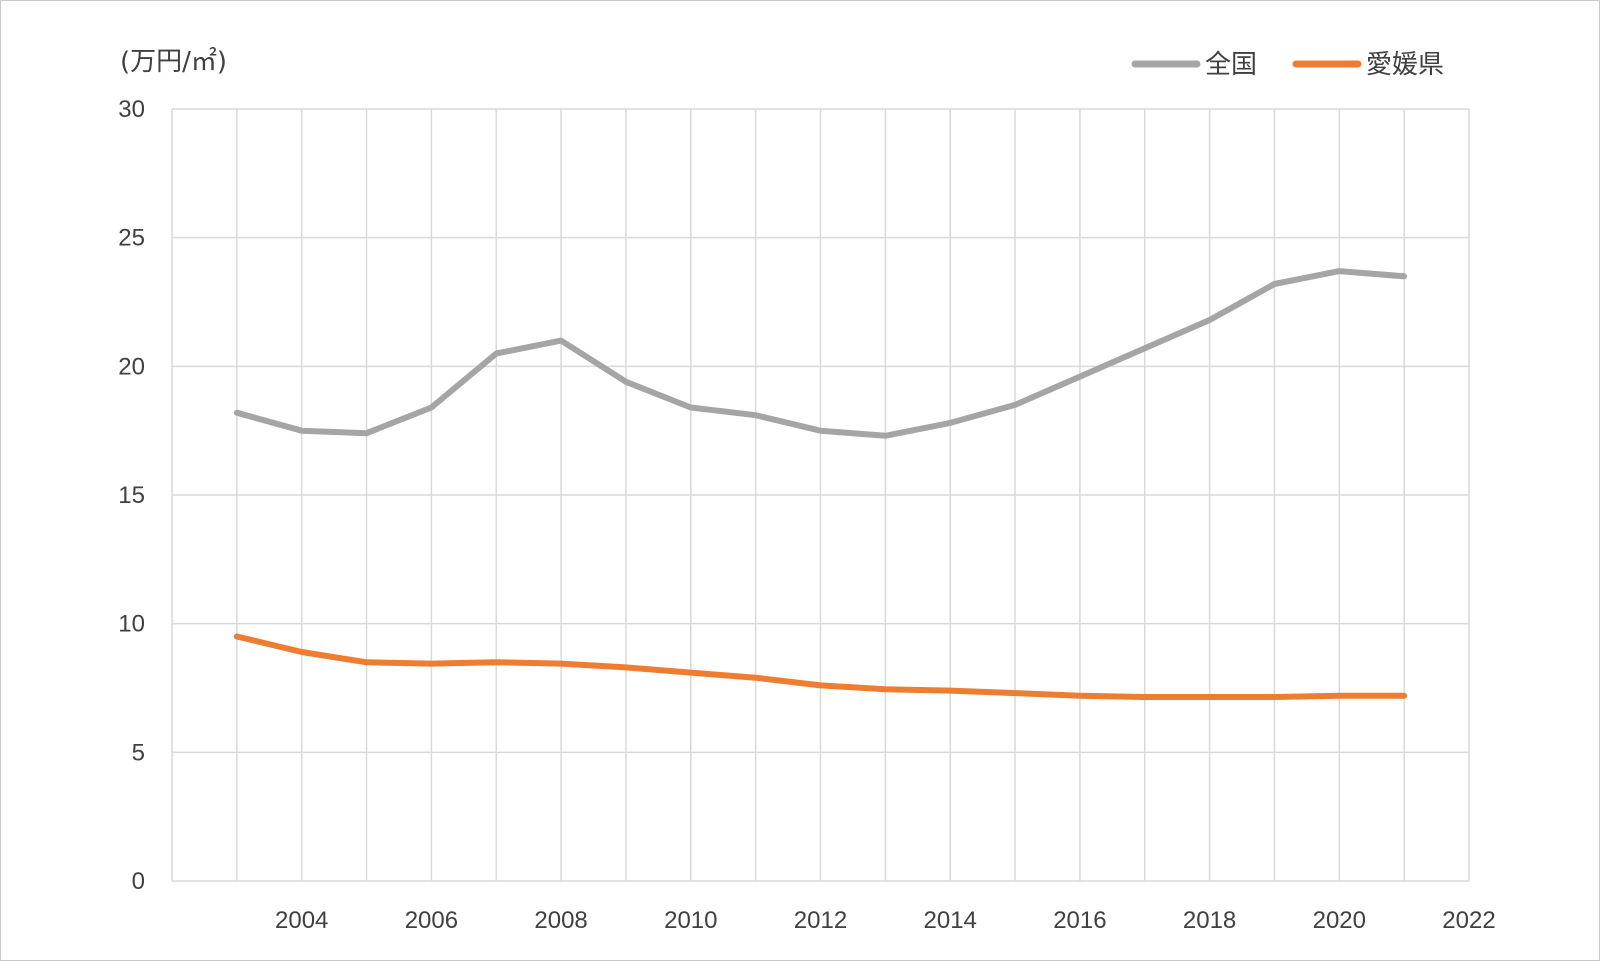 The image size is (1600, 961). What do you see at coordinates (1209, 920) in the screenshot?
I see `x-tick-label: 2018` at bounding box center [1209, 920].